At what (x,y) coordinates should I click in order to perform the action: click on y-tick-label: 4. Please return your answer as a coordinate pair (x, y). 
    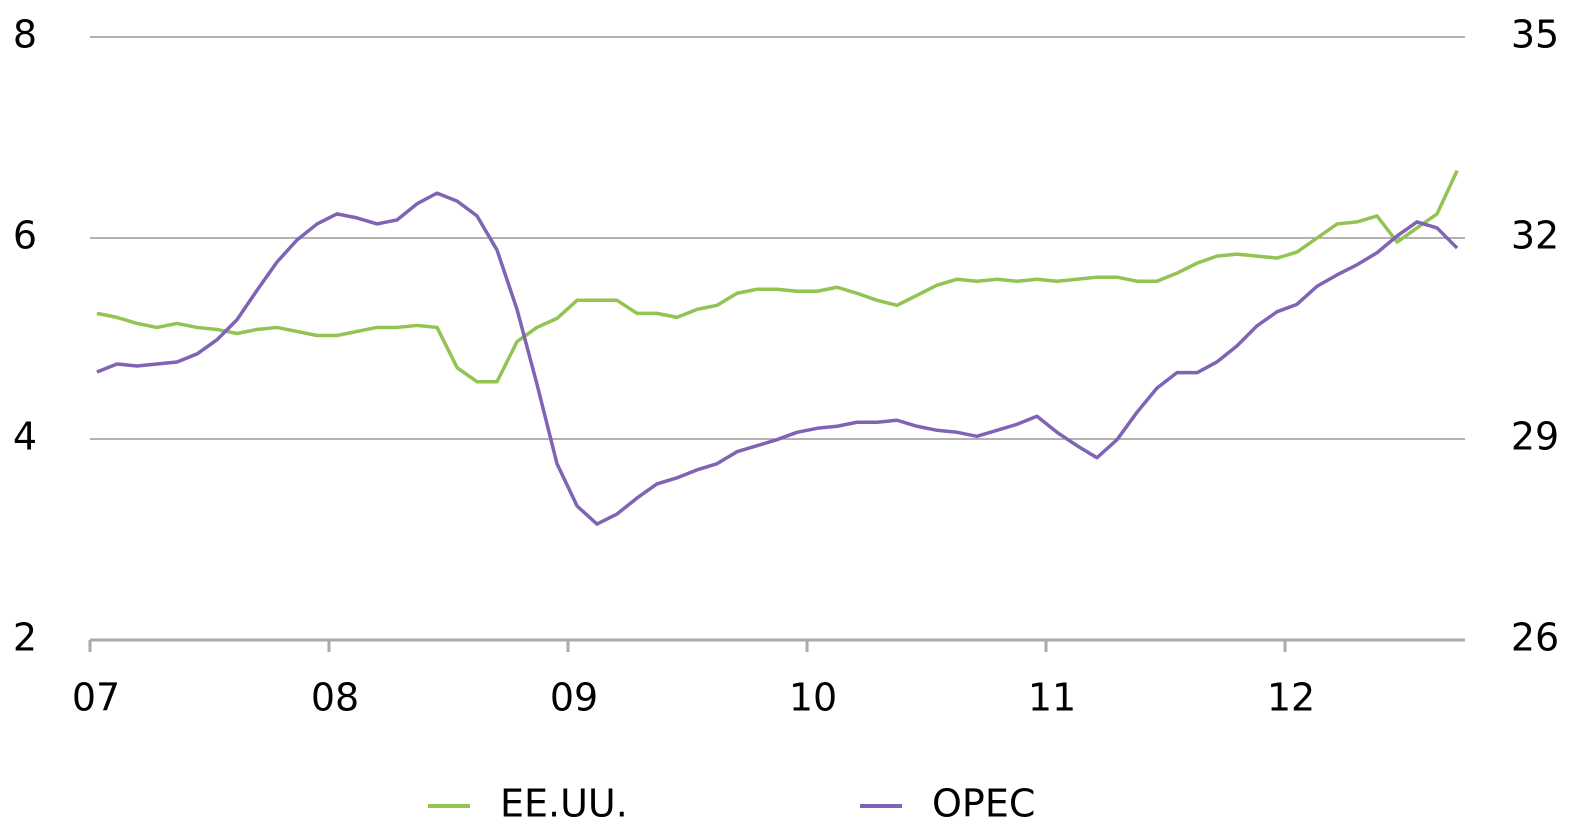
    Looking at the image, I should click on (25, 437).